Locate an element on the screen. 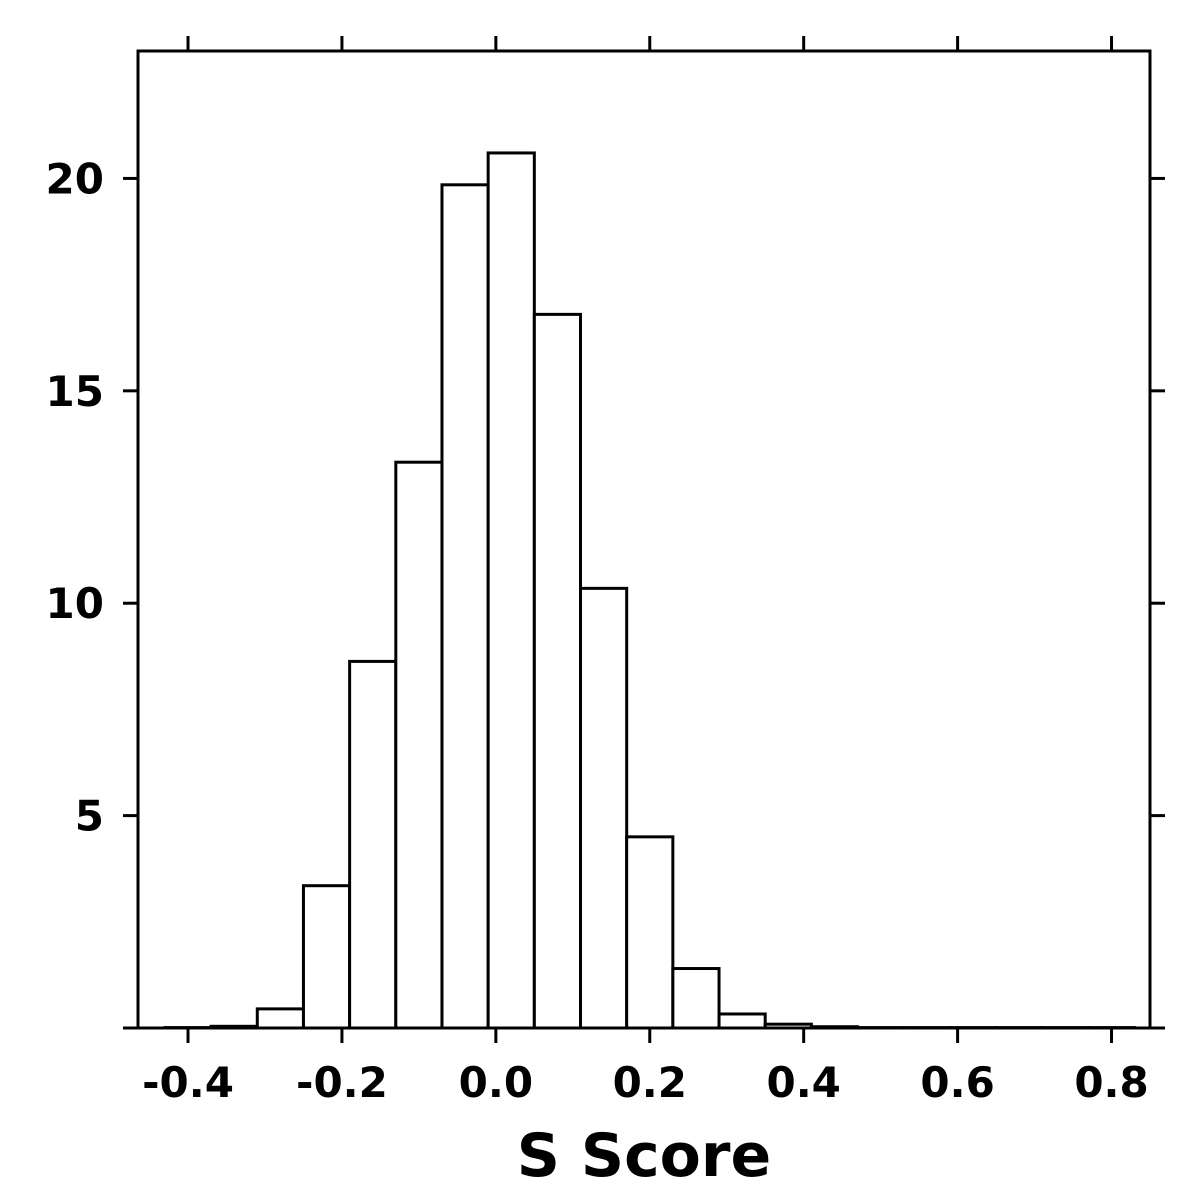 This screenshot has width=1200, height=1200. y-tick-label: 15 is located at coordinates (75, 391).